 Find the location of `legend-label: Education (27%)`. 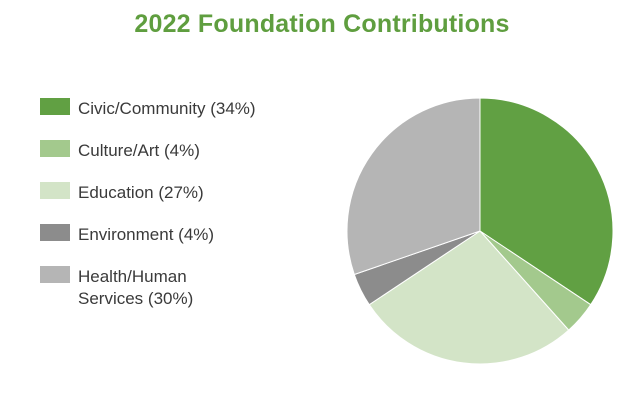

legend-label: Education (27%) is located at coordinates (141, 192).